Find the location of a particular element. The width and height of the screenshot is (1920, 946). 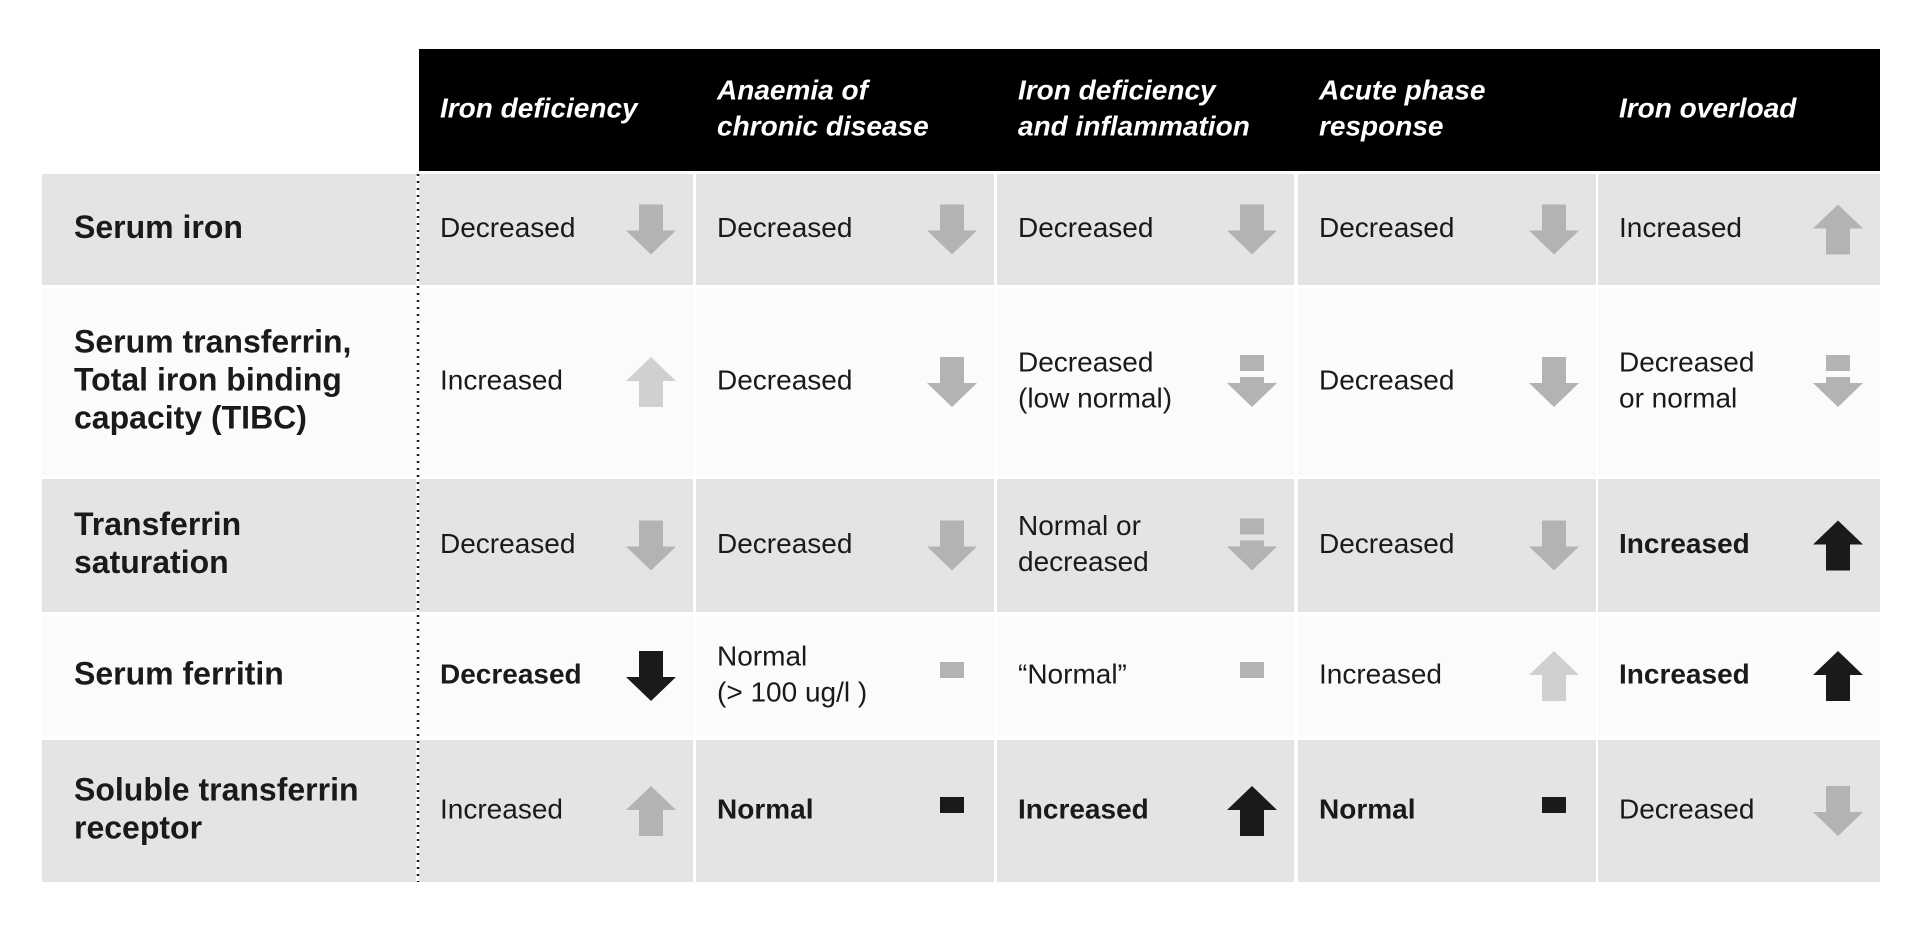

row-label: Serum transferrin, is located at coordinates (212, 341).